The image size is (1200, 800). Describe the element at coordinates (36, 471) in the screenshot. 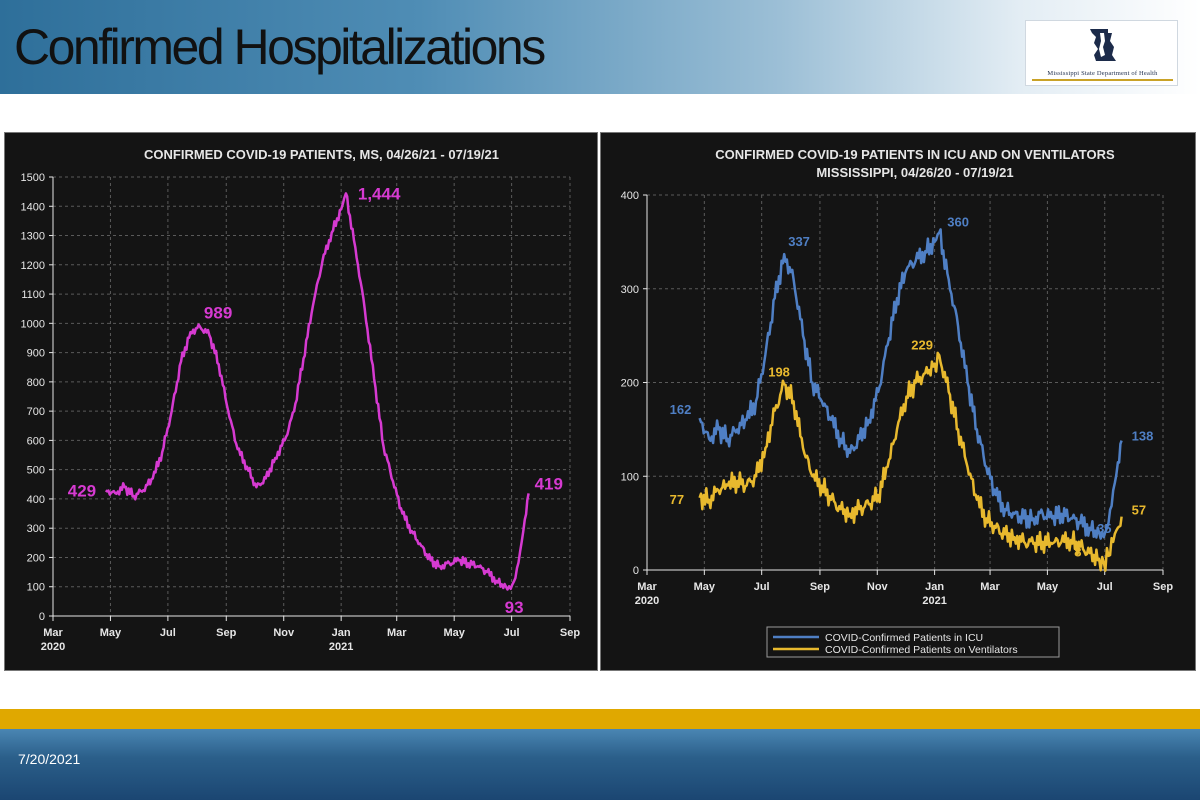

I see `y-tick-label: 500` at that location.